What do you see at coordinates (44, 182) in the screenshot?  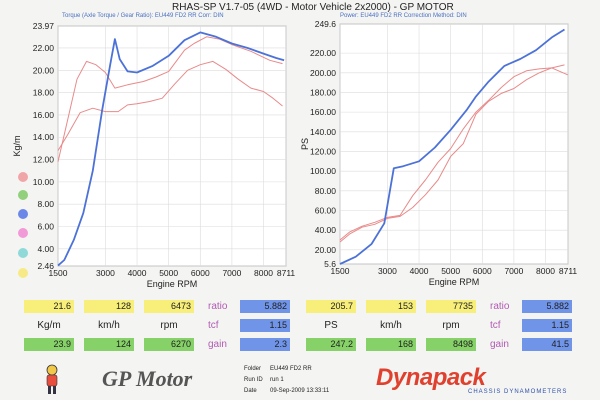 I see `torque-y-tick-label: 10.00` at bounding box center [44, 182].